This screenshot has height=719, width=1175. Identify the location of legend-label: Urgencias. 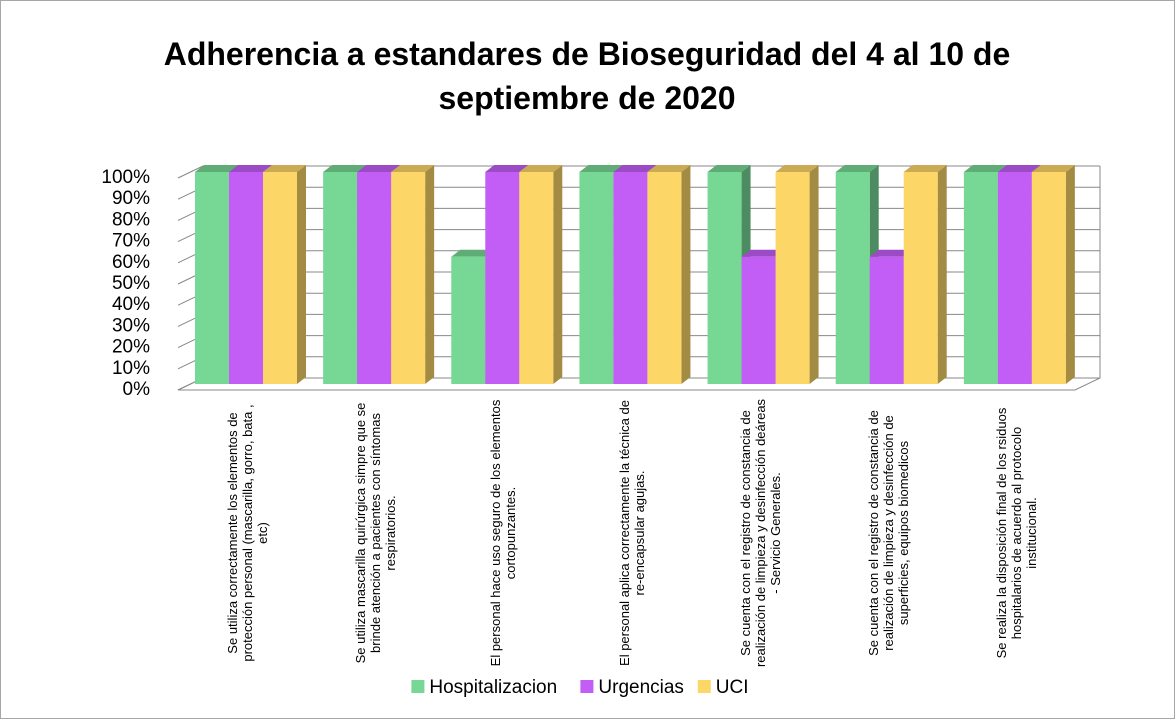
(641, 687).